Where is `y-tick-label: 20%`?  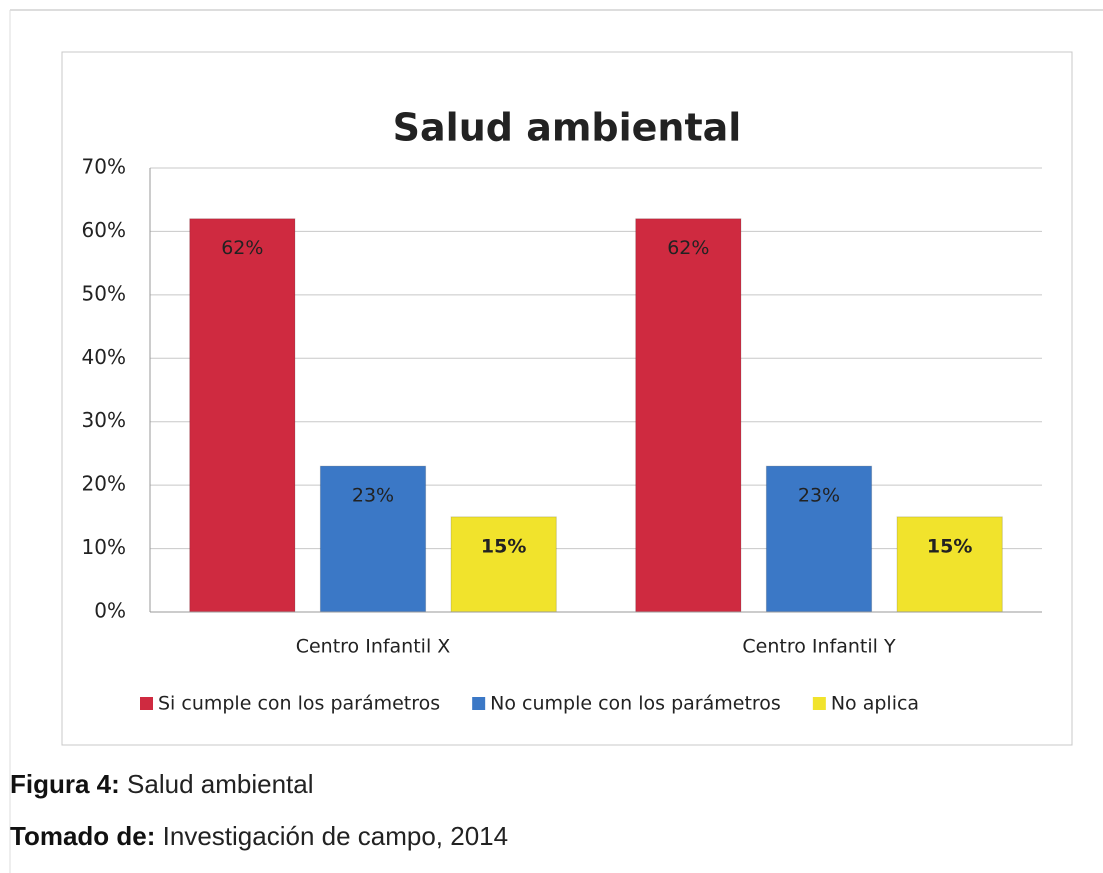 y-tick-label: 20% is located at coordinates (104, 484).